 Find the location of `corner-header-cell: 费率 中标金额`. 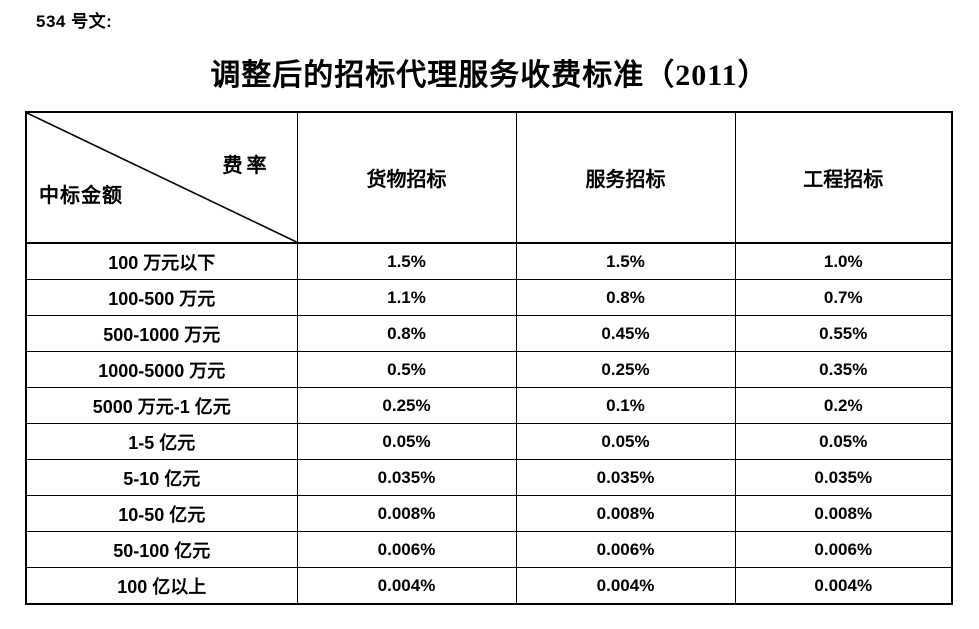

corner-header-cell: 费率 中标金额 is located at coordinates (161, 177).